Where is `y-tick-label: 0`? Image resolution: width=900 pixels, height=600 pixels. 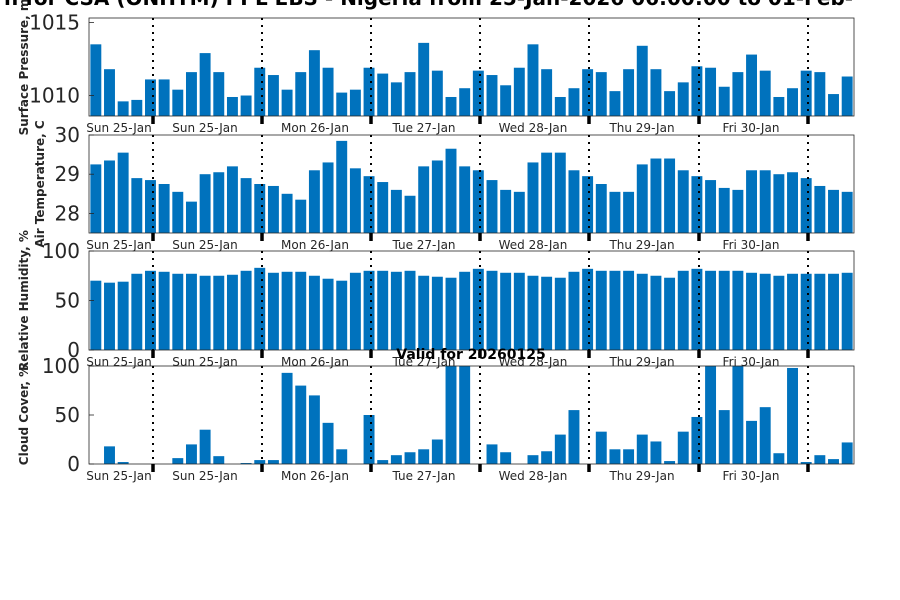
y-tick-label: 0 is located at coordinates (73, 464).